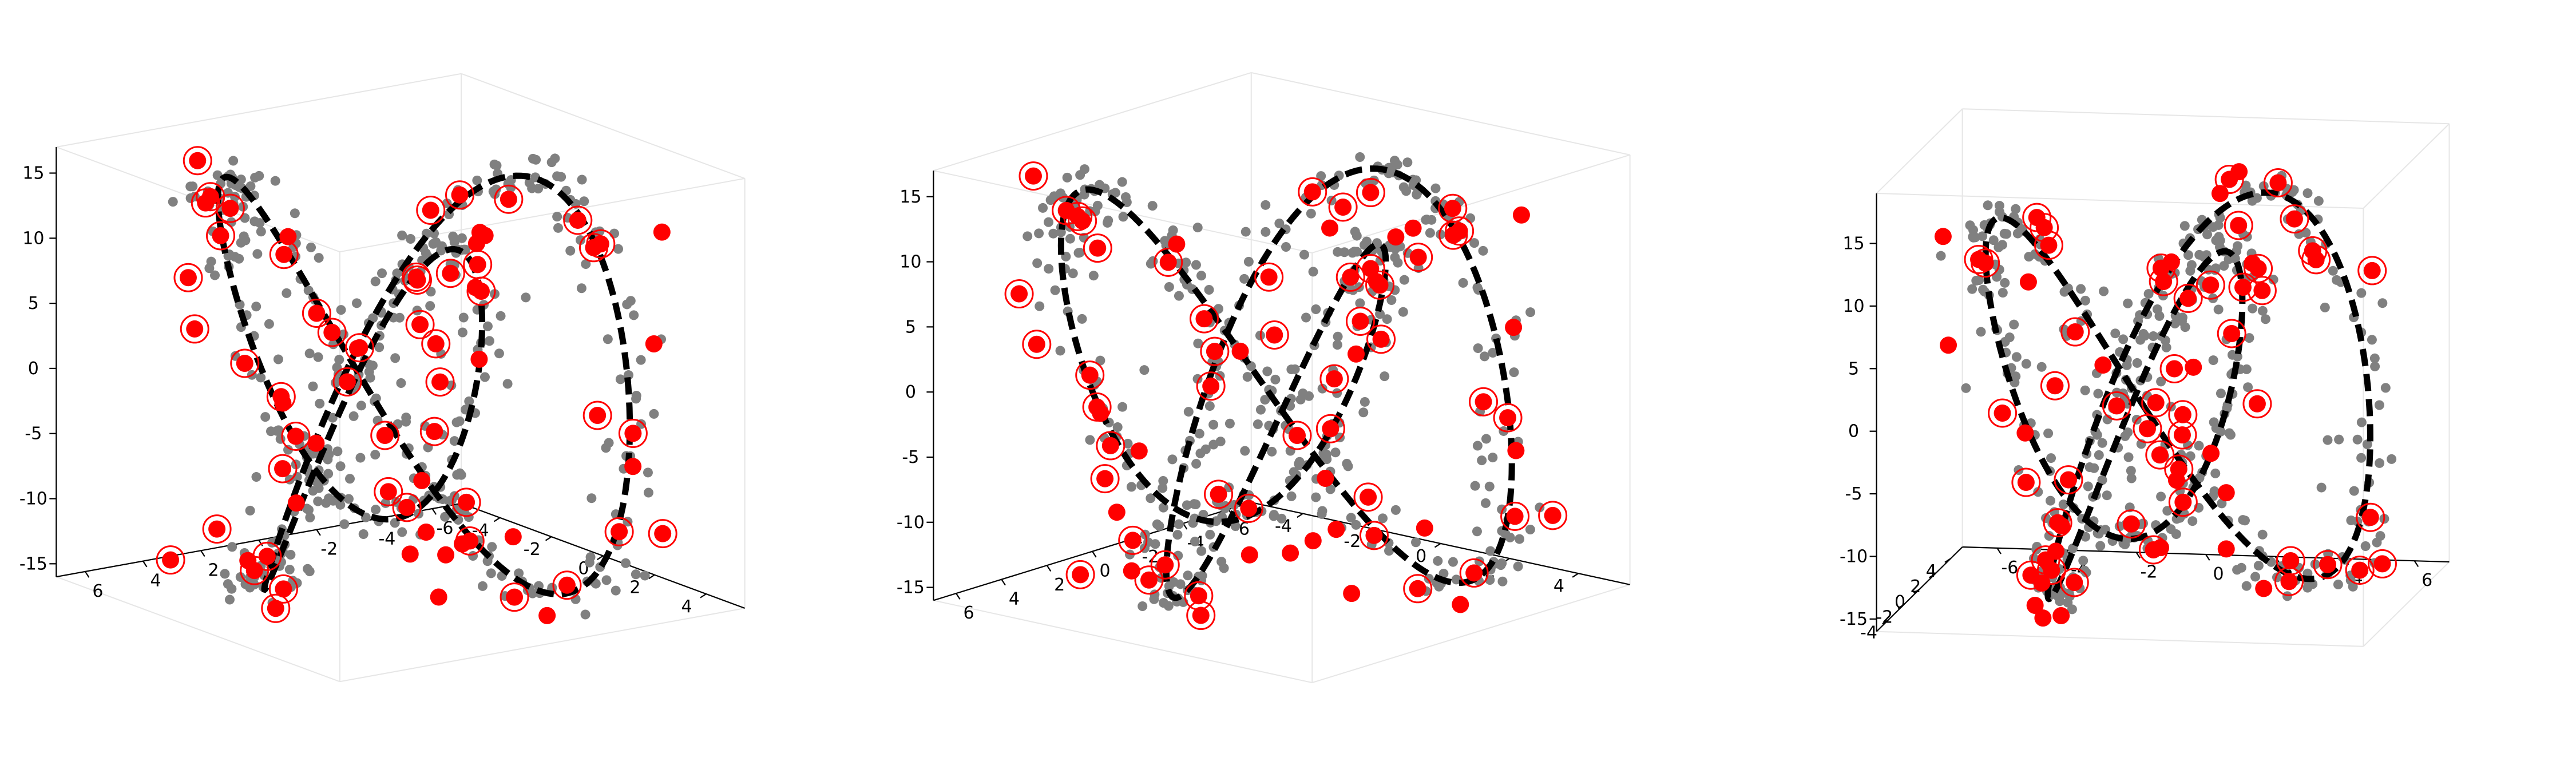  Describe the element at coordinates (1559, 586) in the screenshot. I see `y-axis-tick-label: 4` at that location.